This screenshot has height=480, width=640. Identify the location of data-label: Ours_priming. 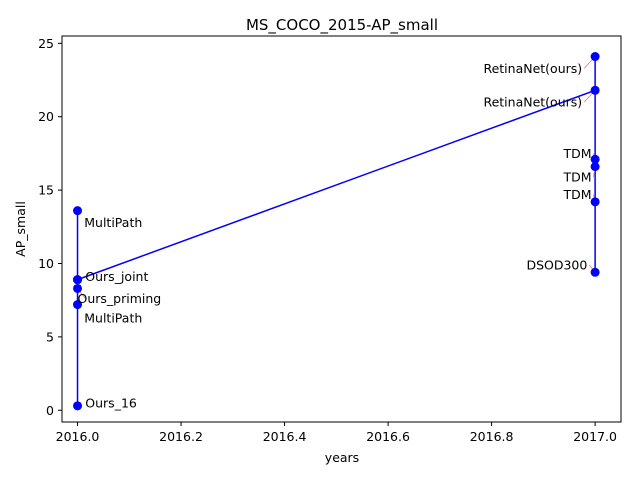
(120, 298).